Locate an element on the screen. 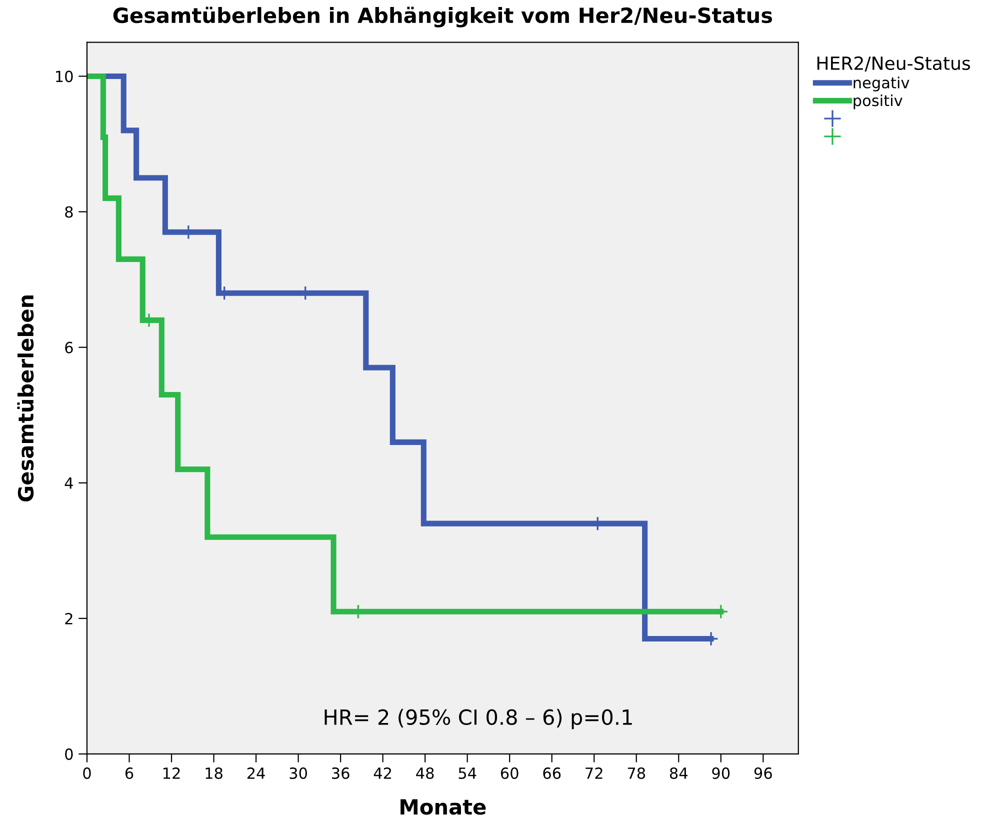 This screenshot has height=830, width=993. legend-label: negativ is located at coordinates (882, 84).